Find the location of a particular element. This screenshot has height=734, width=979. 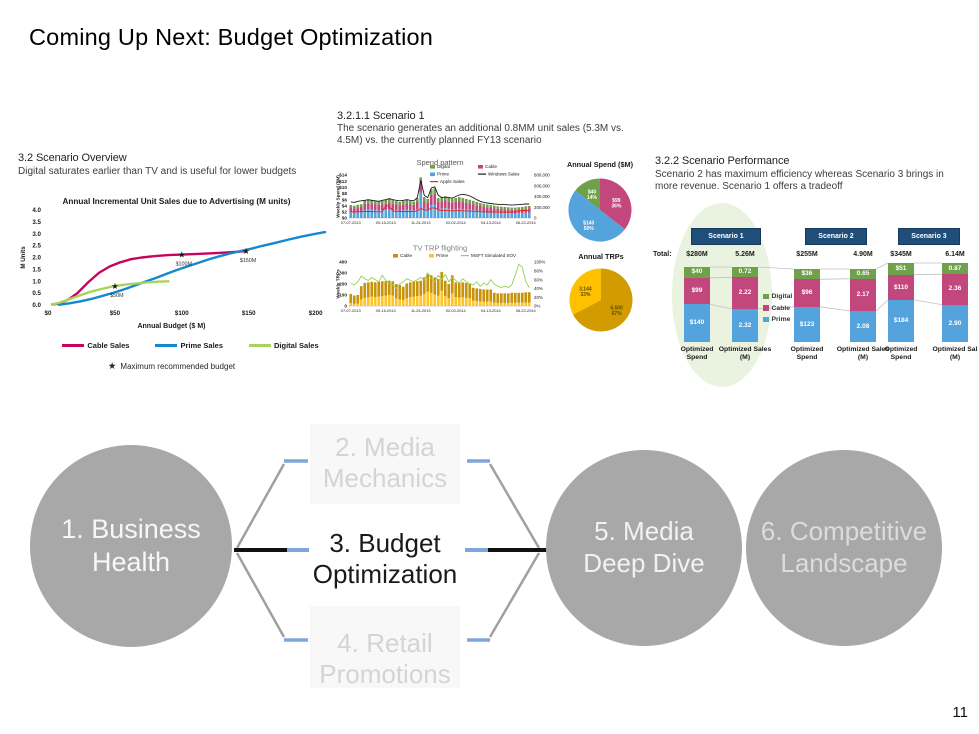

bar-segment-digital: 0.65 is located at coordinates (863, 274).